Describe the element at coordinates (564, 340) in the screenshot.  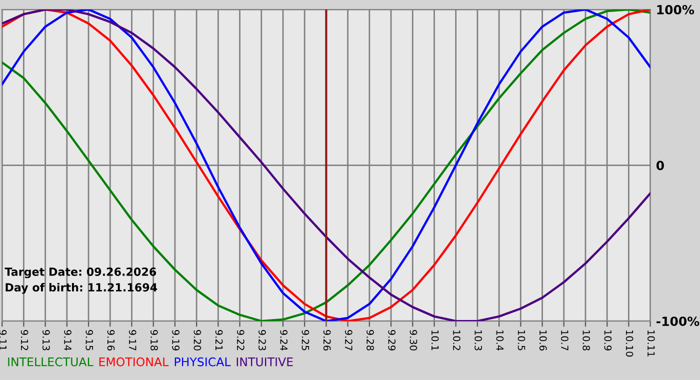
I see `x-tick-label: 10.7` at that location.